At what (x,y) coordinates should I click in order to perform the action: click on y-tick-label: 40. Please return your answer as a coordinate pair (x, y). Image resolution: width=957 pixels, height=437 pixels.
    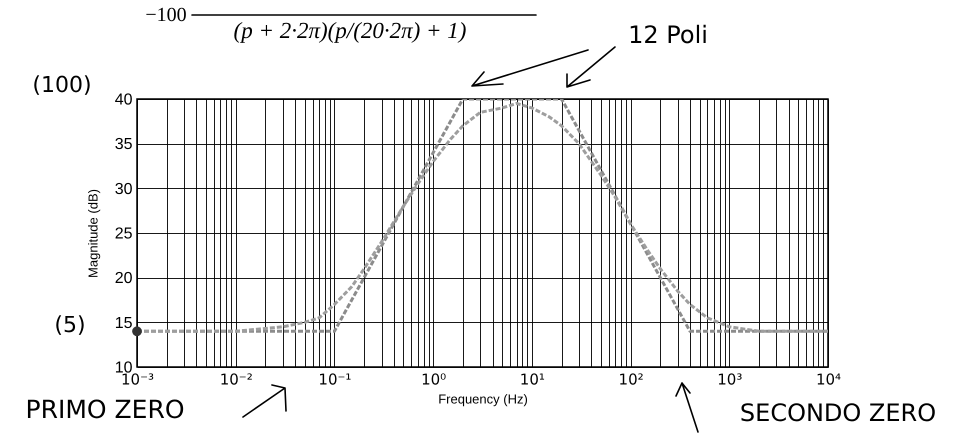
    Looking at the image, I should click on (123, 100).